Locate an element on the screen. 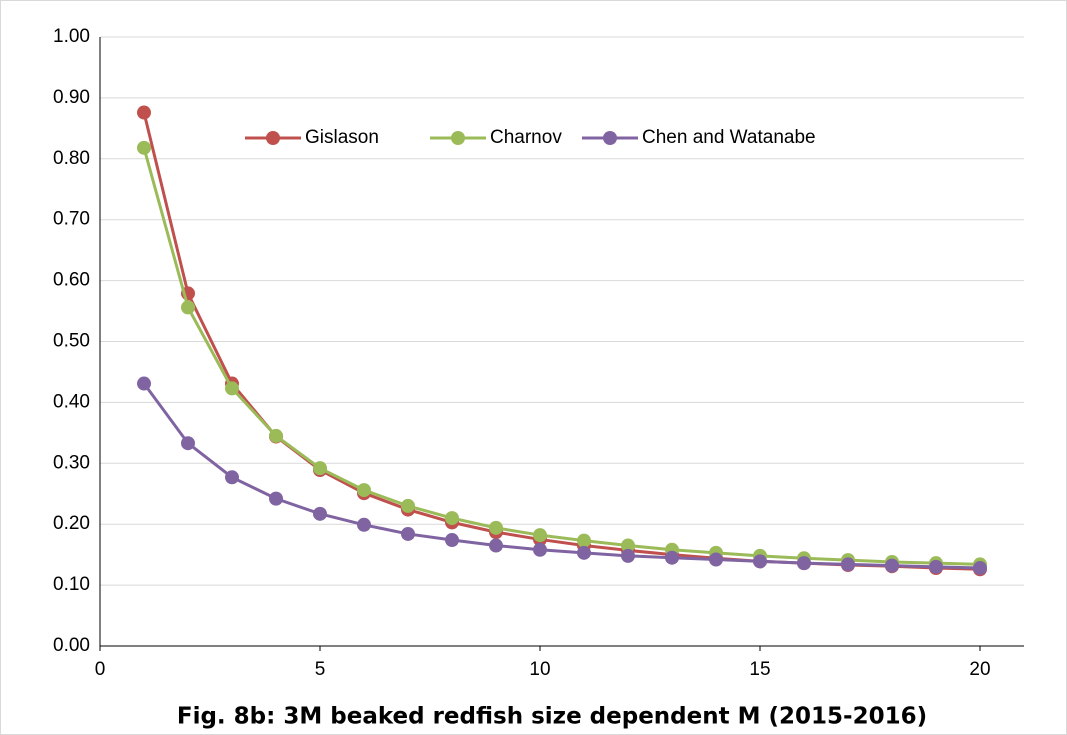 This screenshot has height=735, width=1067. x-tick-label: 0 is located at coordinates (100, 669).